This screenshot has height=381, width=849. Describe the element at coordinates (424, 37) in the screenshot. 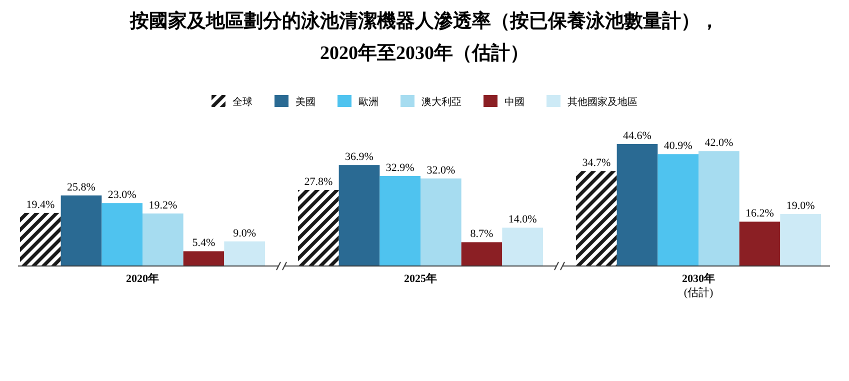

I see `chart-title: 按國家及地區劃分的泳池清潔機器人滲透率（按已保養泳池數量計）， 2020年至2030年（估計）` at that location.